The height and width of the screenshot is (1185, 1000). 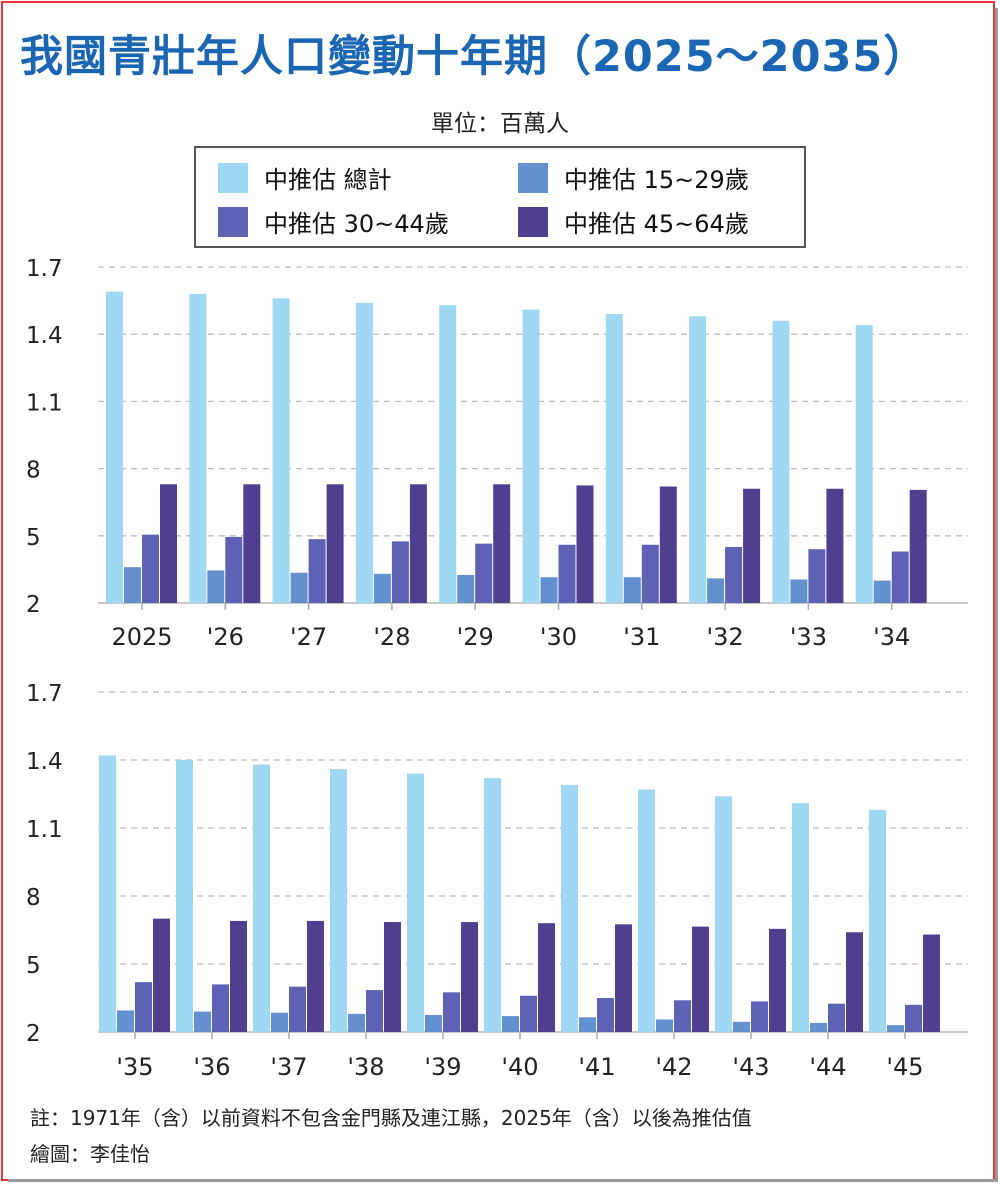 I want to click on legend-label-45-64: 中推估 45~64歲, so click(x=656, y=224).